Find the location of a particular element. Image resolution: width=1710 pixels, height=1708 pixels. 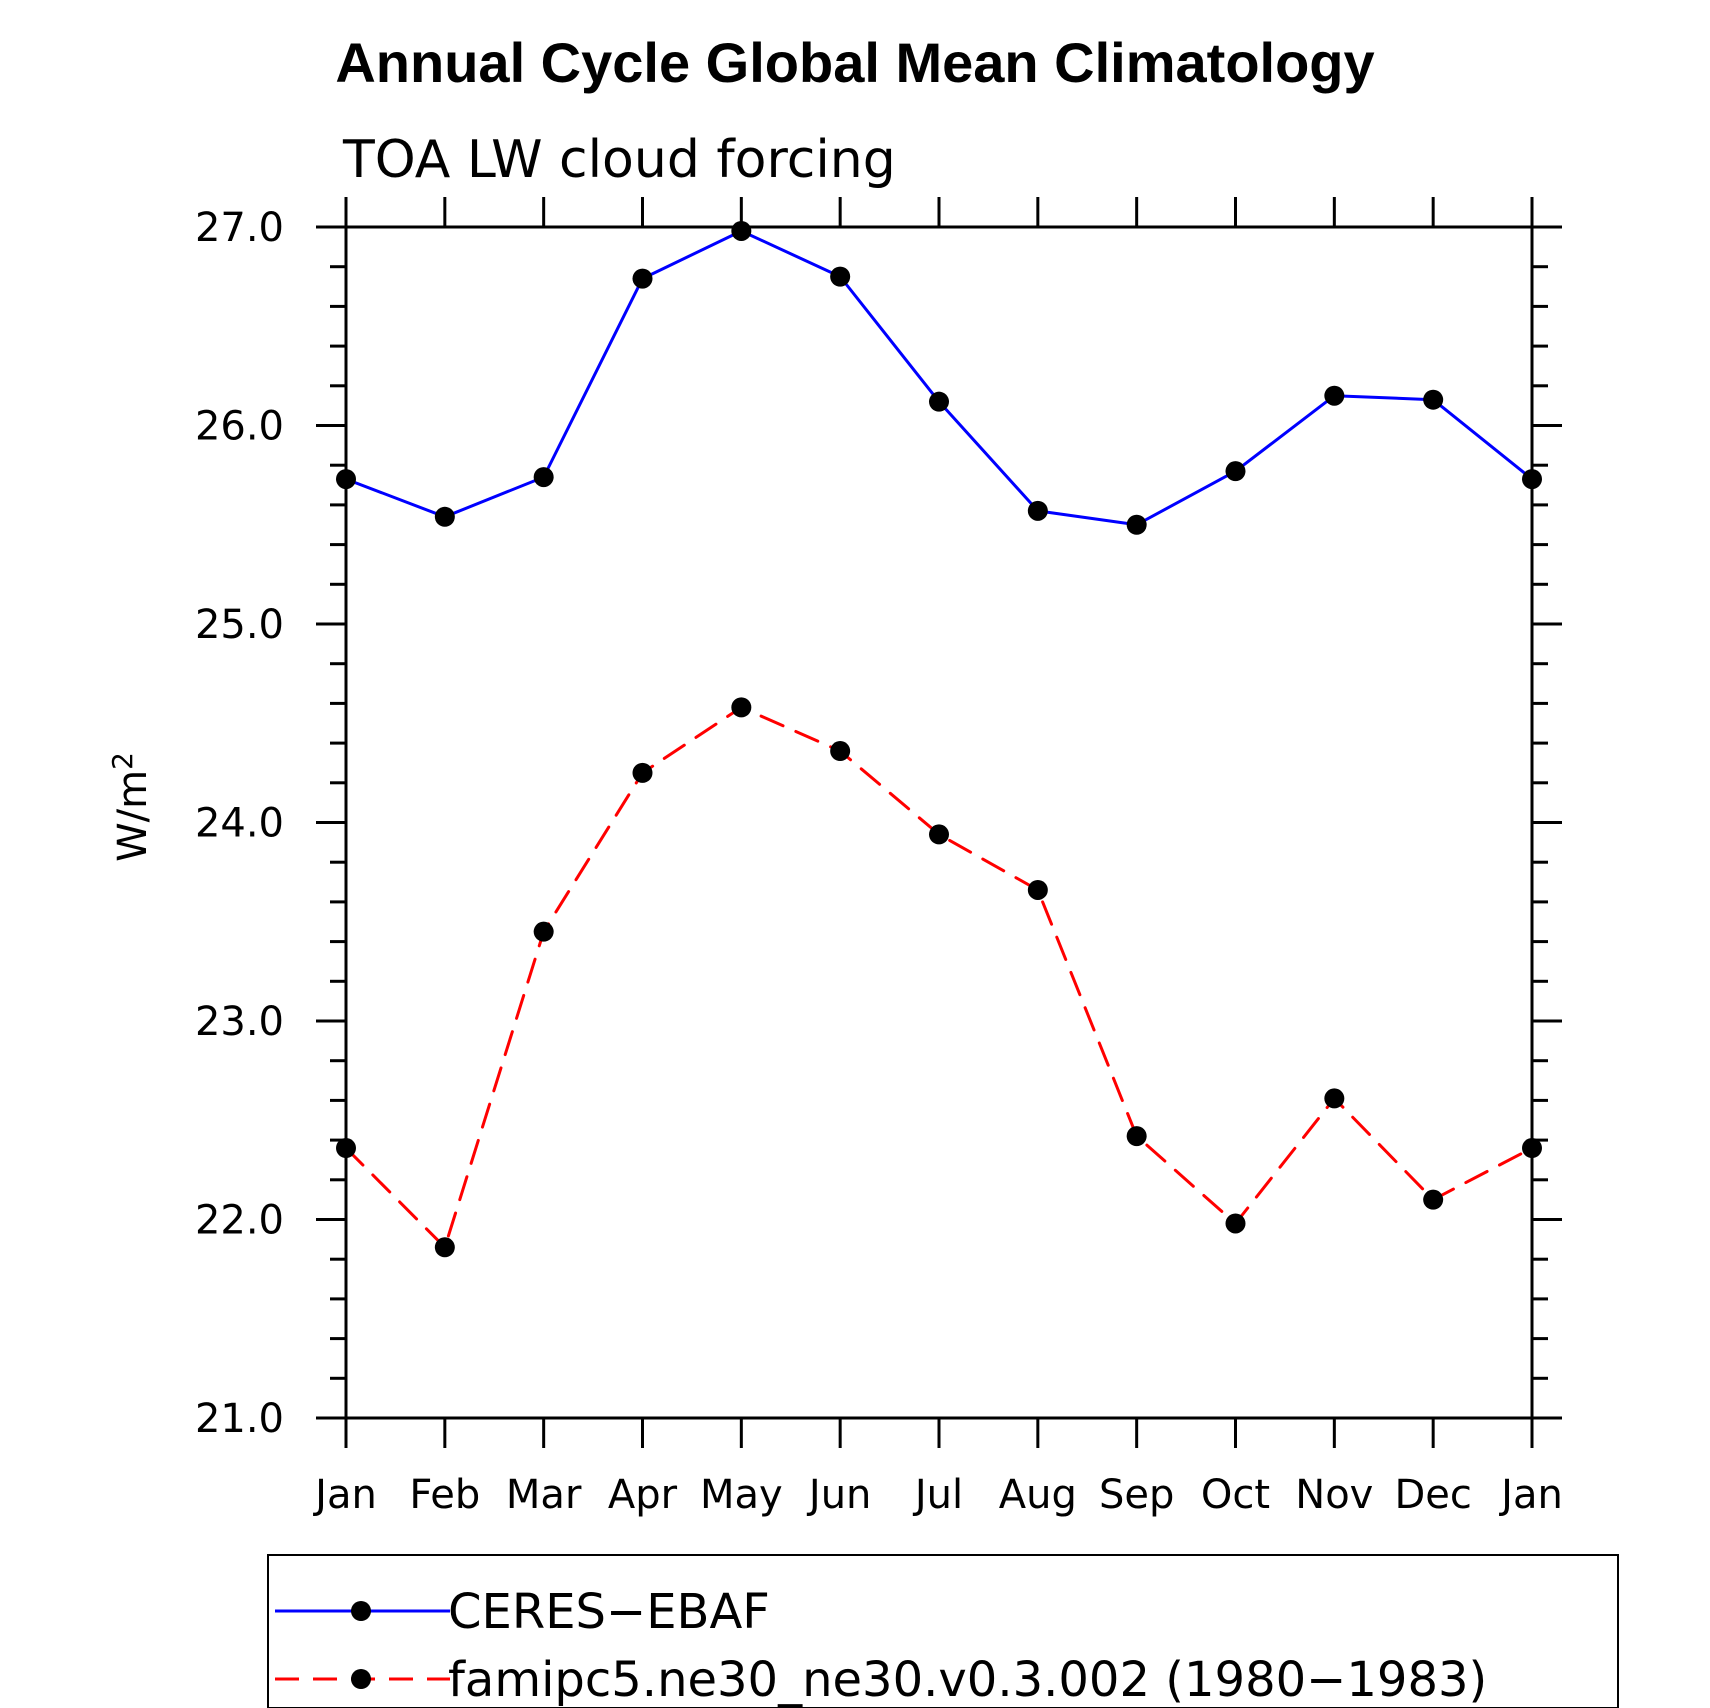

legend-item-2: famipc5.ne30_ne30.v0.3.002 (1980−1983) is located at coordinates (881, 1680).